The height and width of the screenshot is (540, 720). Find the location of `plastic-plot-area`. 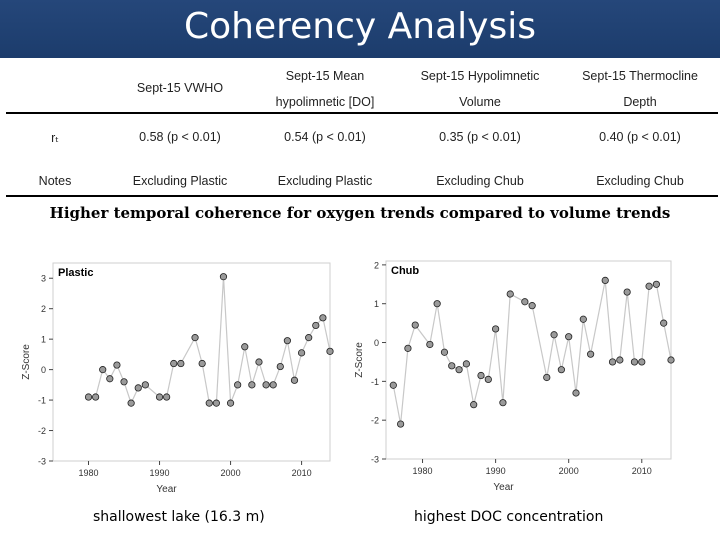

plastic-plot-area is located at coordinates (191, 362).